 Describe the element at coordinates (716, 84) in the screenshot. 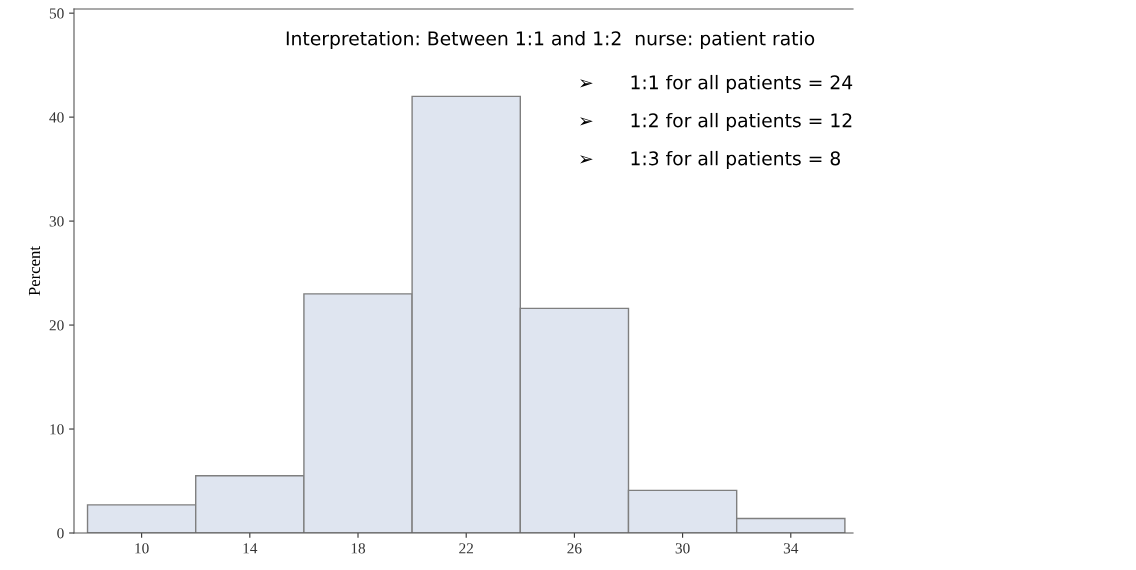

I see `annotation: ➢ 1:1 for all patients = 24` at that location.